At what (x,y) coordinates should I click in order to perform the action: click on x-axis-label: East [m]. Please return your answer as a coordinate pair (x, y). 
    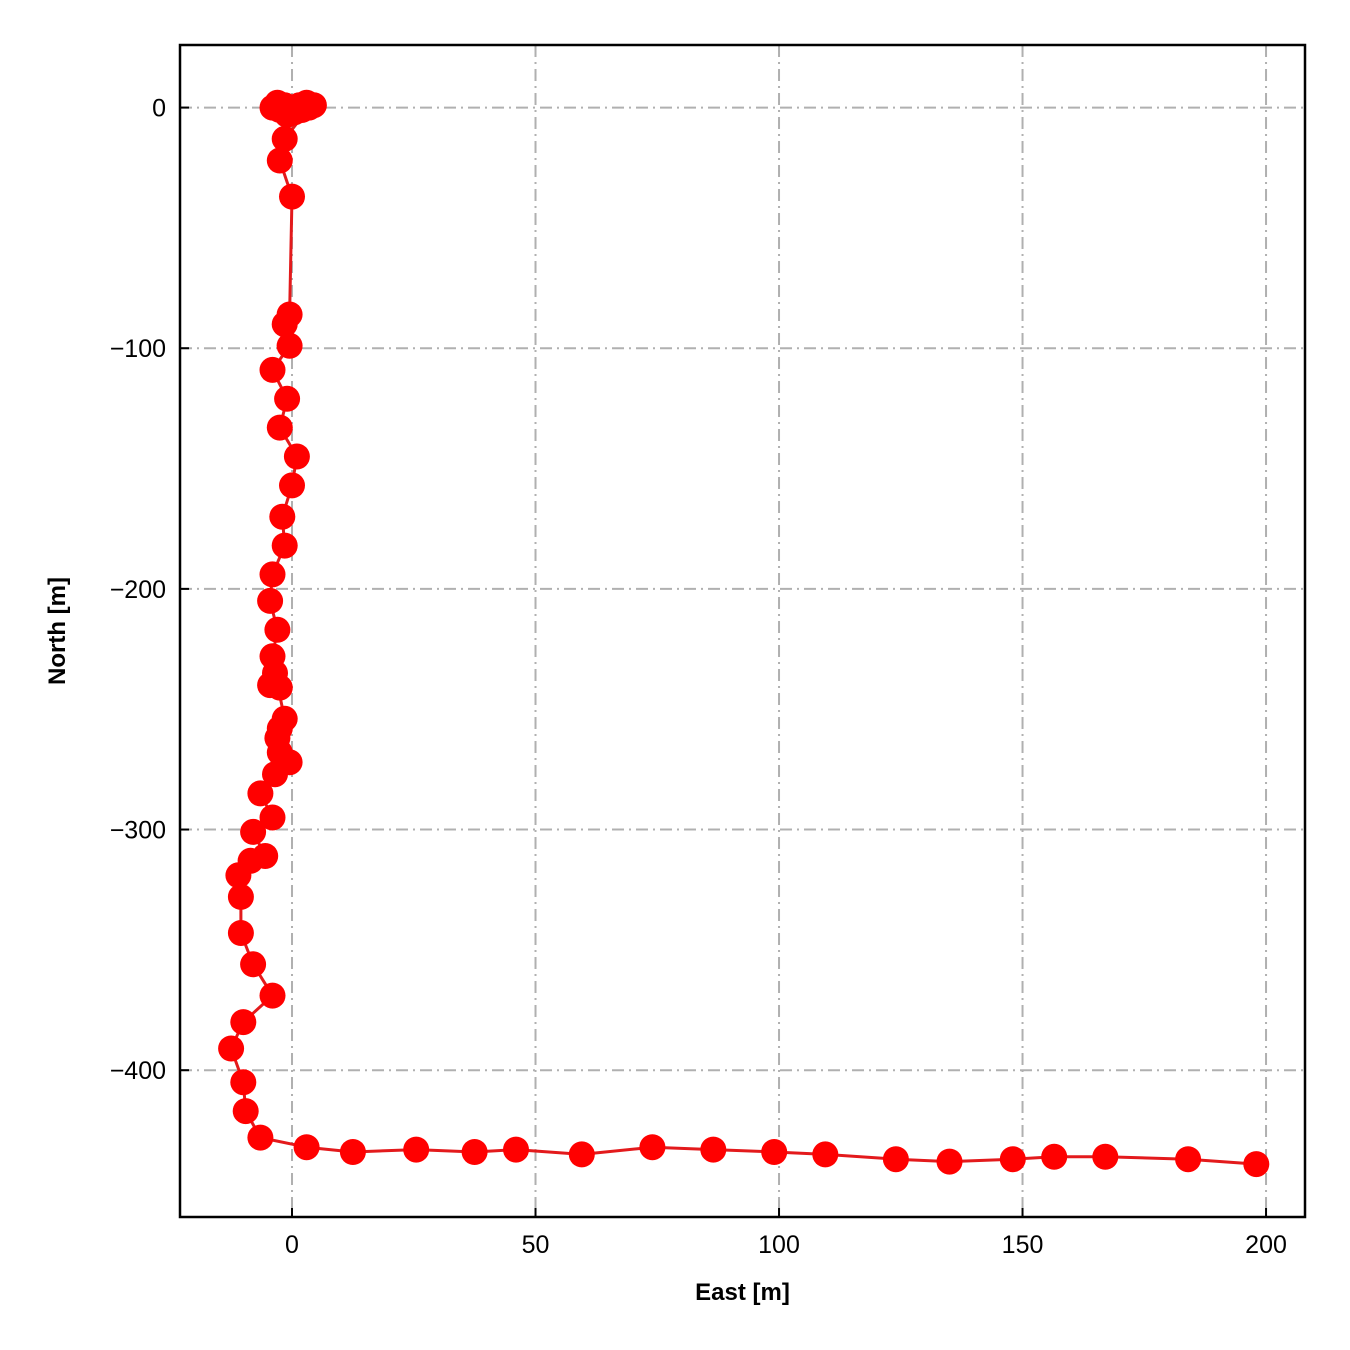
    Looking at the image, I should click on (742, 1292).